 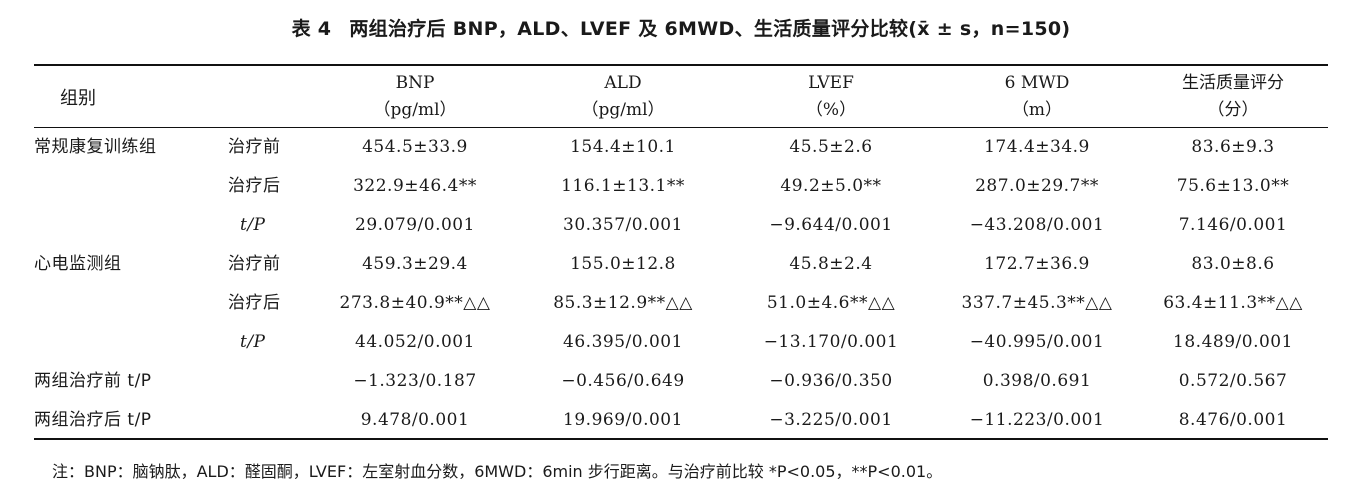 I want to click on row-value: 29.079/0.001, so click(x=415, y=225).